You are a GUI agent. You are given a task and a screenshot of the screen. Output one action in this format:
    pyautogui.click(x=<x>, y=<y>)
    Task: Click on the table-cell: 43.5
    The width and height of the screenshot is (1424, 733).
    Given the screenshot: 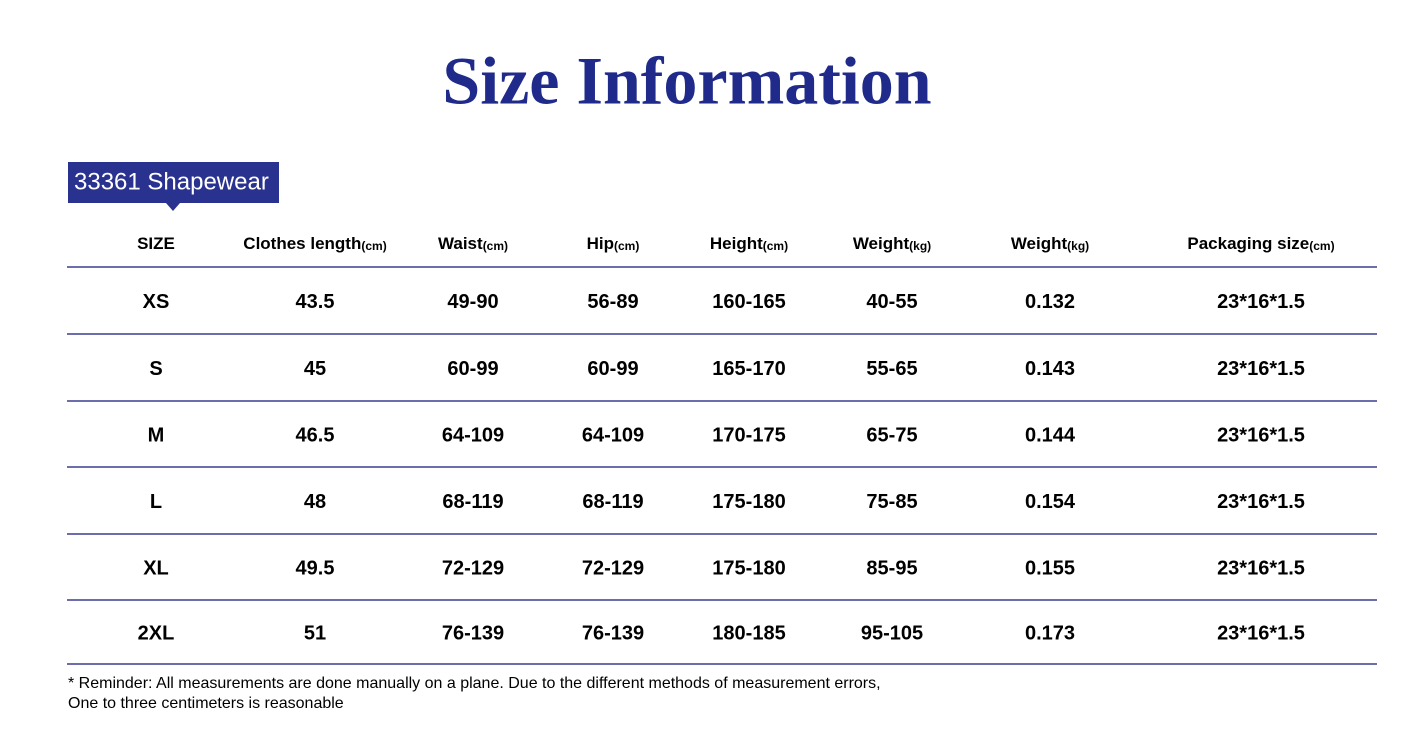 What is the action you would take?
    pyautogui.click(x=315, y=302)
    